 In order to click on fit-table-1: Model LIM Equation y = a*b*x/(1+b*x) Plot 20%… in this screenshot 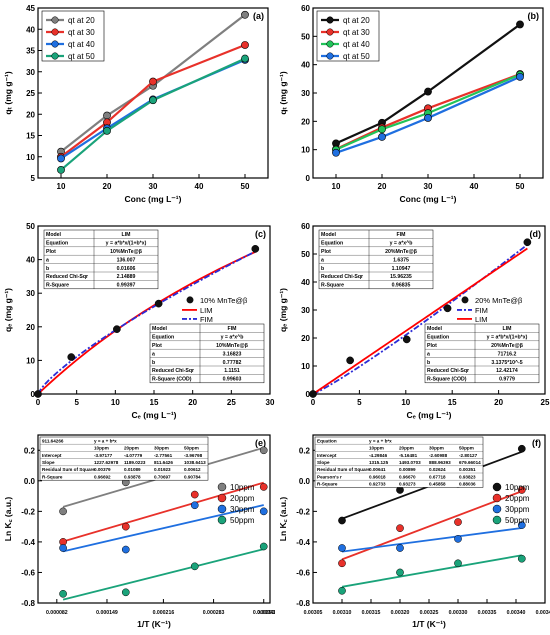, I will do `click(482, 353)`.